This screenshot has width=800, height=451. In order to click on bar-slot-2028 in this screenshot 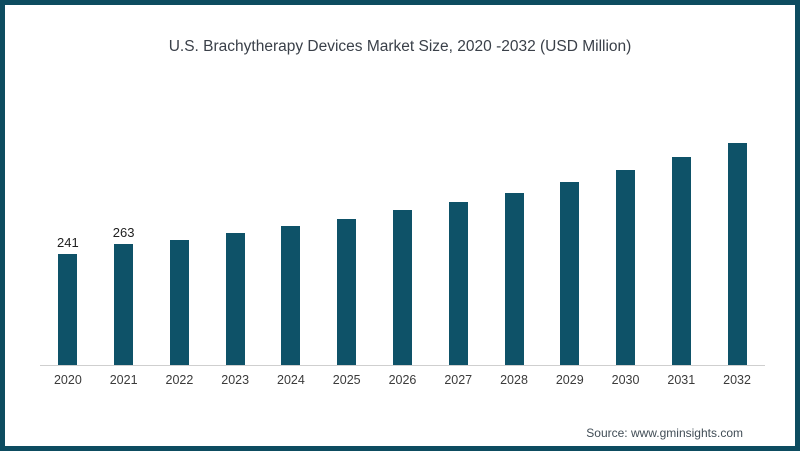, I will do `click(514, 245)`.